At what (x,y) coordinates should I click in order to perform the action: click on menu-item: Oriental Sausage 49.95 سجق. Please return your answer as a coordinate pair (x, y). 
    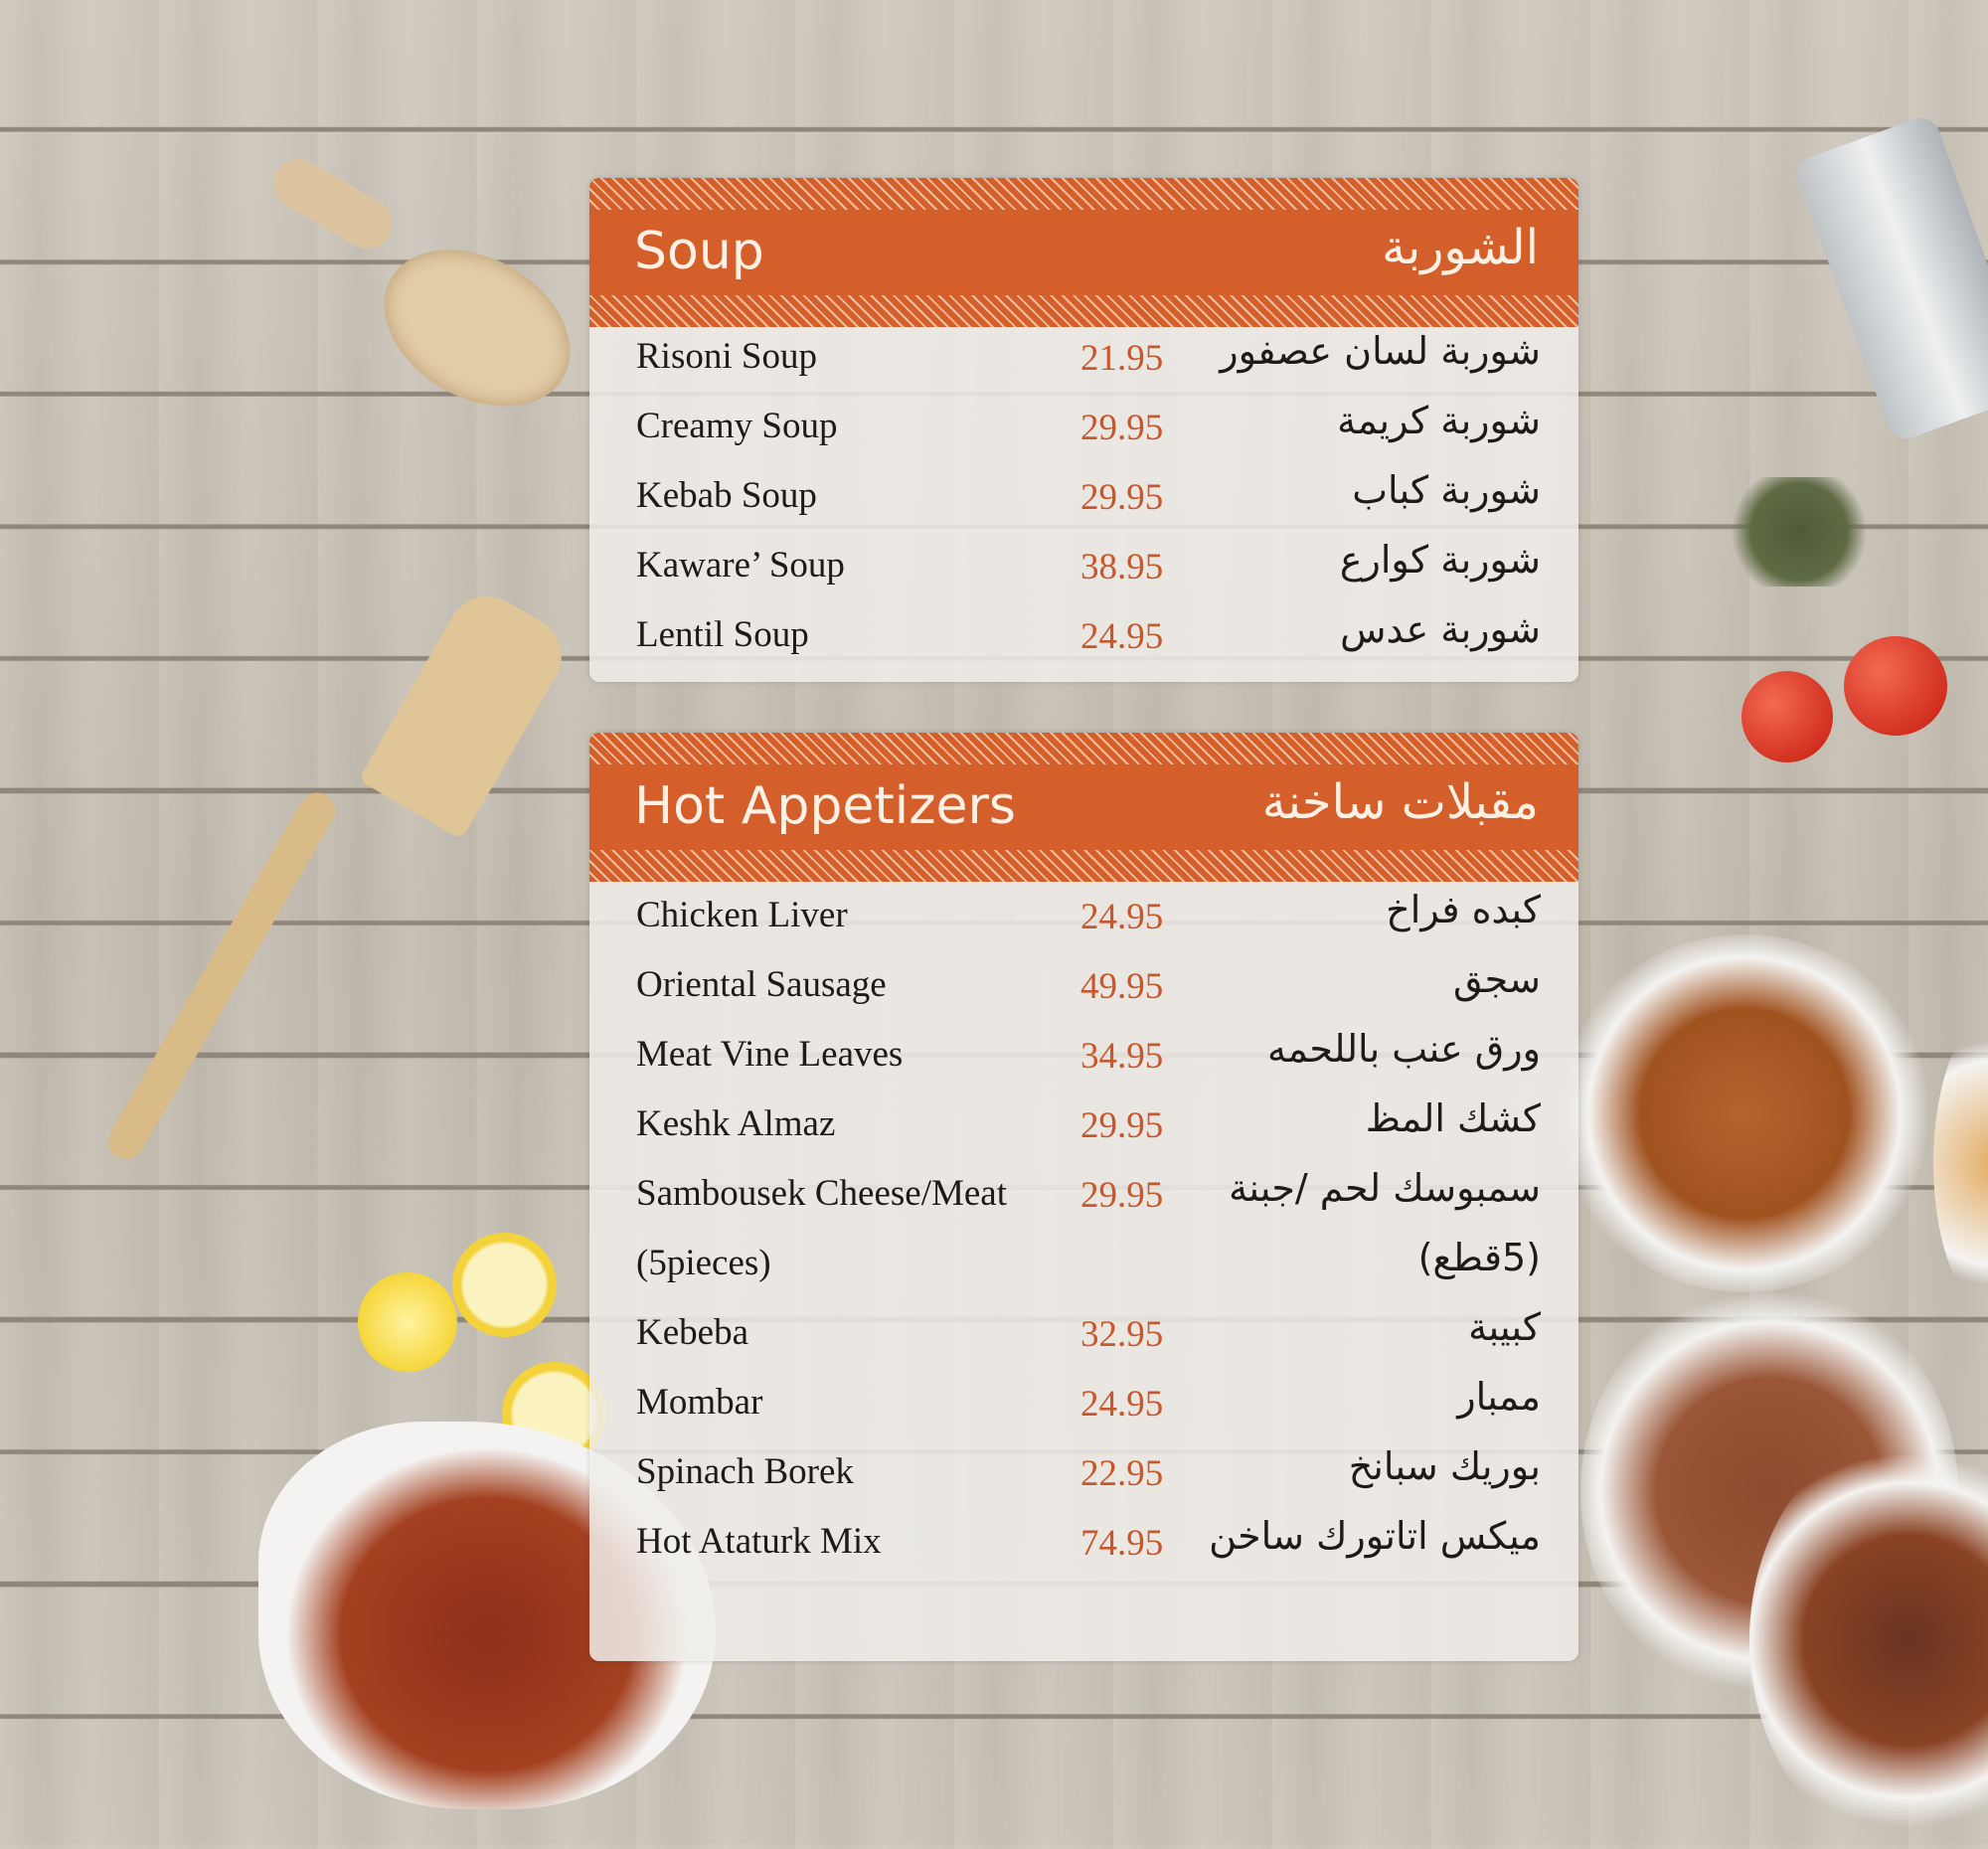
    Looking at the image, I should click on (1083, 995).